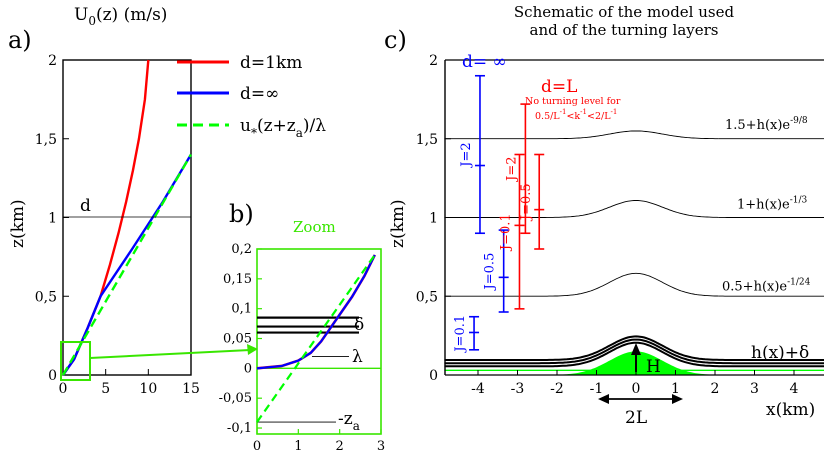 The width and height of the screenshot is (824, 466). Describe the element at coordinates (18, 223) in the screenshot. I see `panel-a-ylabel: z(km)` at that location.